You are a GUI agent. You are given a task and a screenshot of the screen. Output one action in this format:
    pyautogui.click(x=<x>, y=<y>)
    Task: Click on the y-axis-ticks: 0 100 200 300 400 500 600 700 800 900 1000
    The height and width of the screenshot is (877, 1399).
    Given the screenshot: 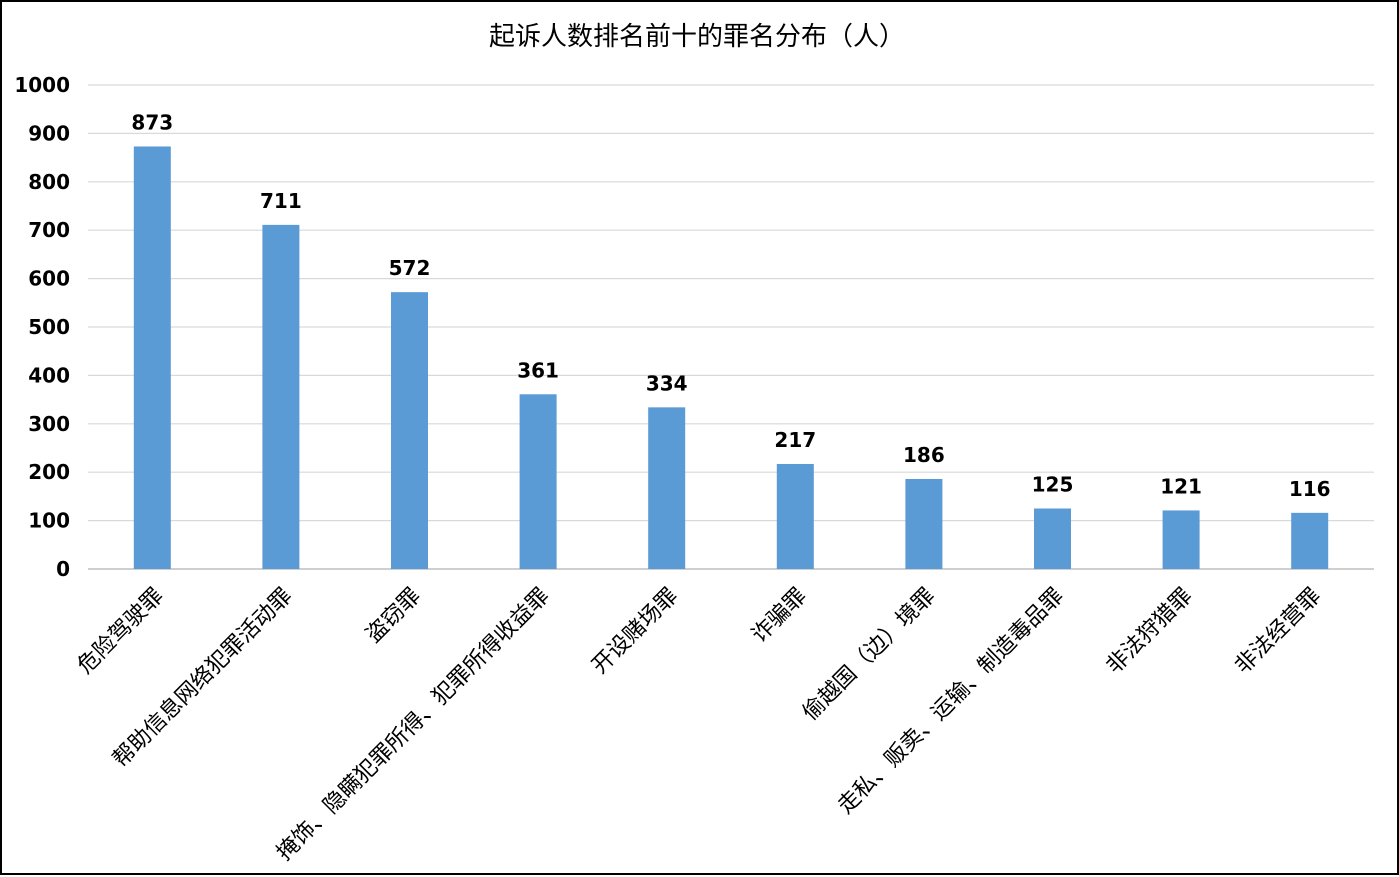 What is the action you would take?
    pyautogui.click(x=42, y=327)
    